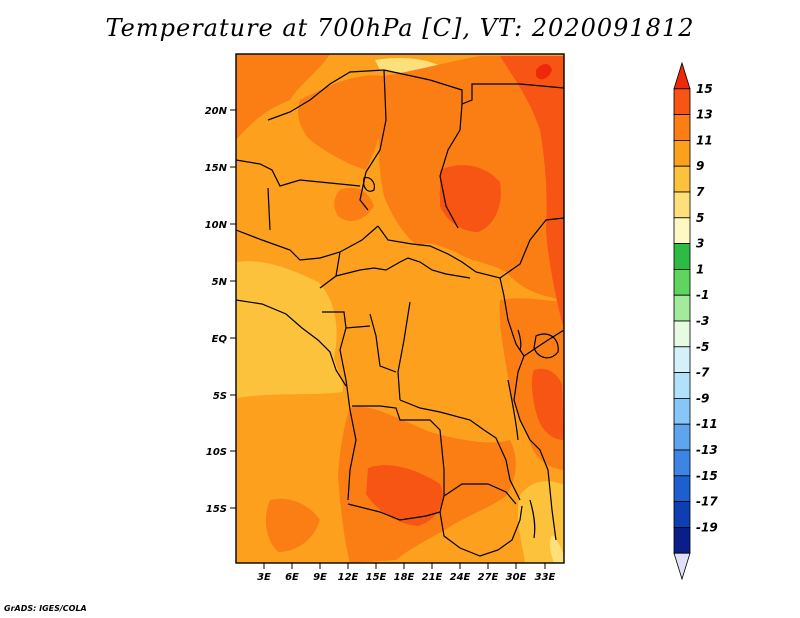 This screenshot has width=800, height=618. I want to click on colorbar-label: 15, so click(704, 89).